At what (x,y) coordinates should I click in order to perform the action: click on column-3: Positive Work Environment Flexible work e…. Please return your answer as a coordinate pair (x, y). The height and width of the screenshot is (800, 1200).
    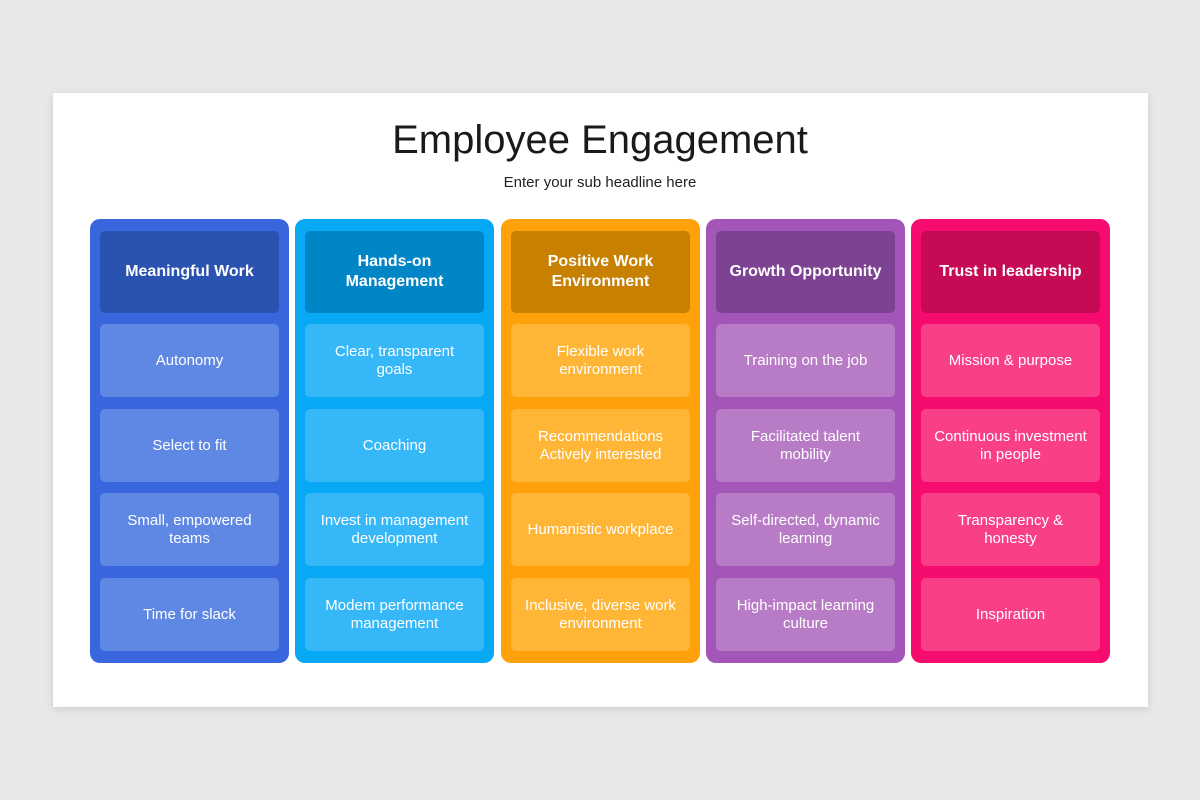
    Looking at the image, I should click on (600, 441).